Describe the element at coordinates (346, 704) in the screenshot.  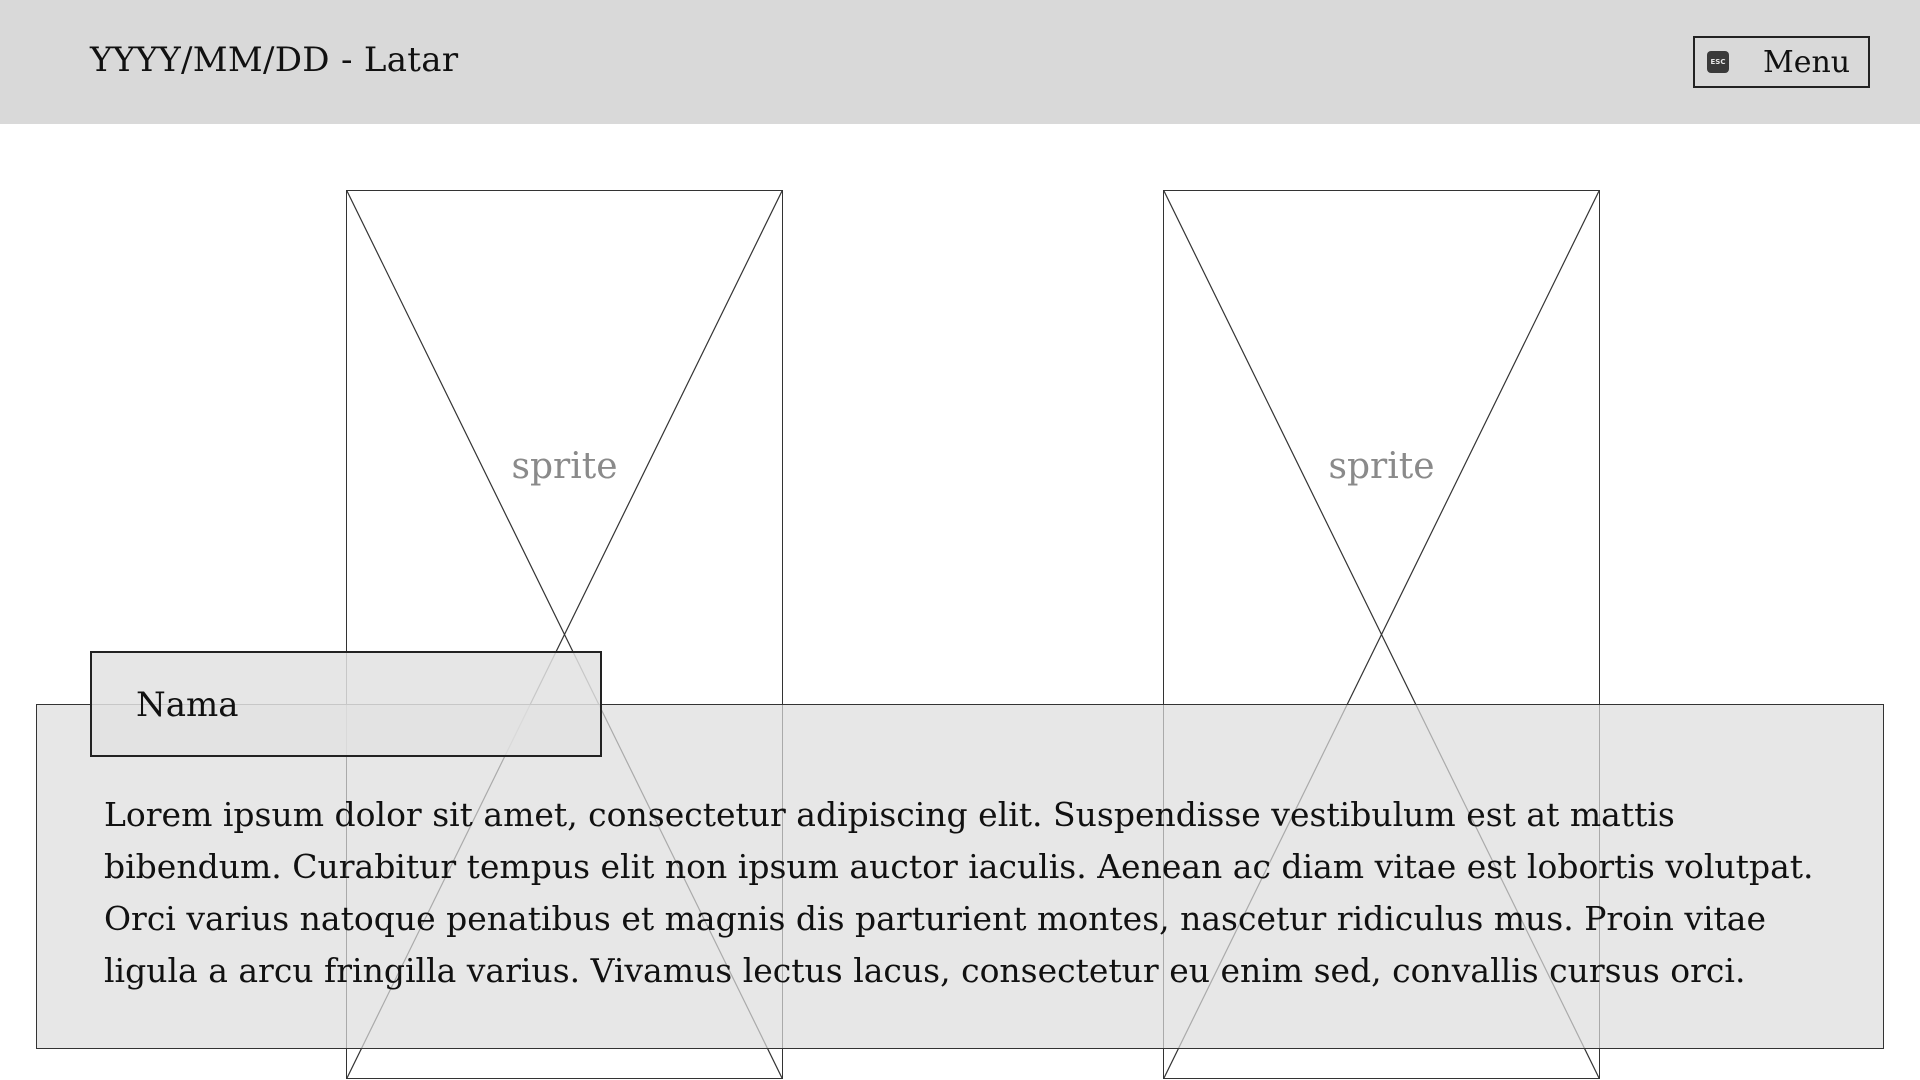
I see `speaker-name-box: Nama` at that location.